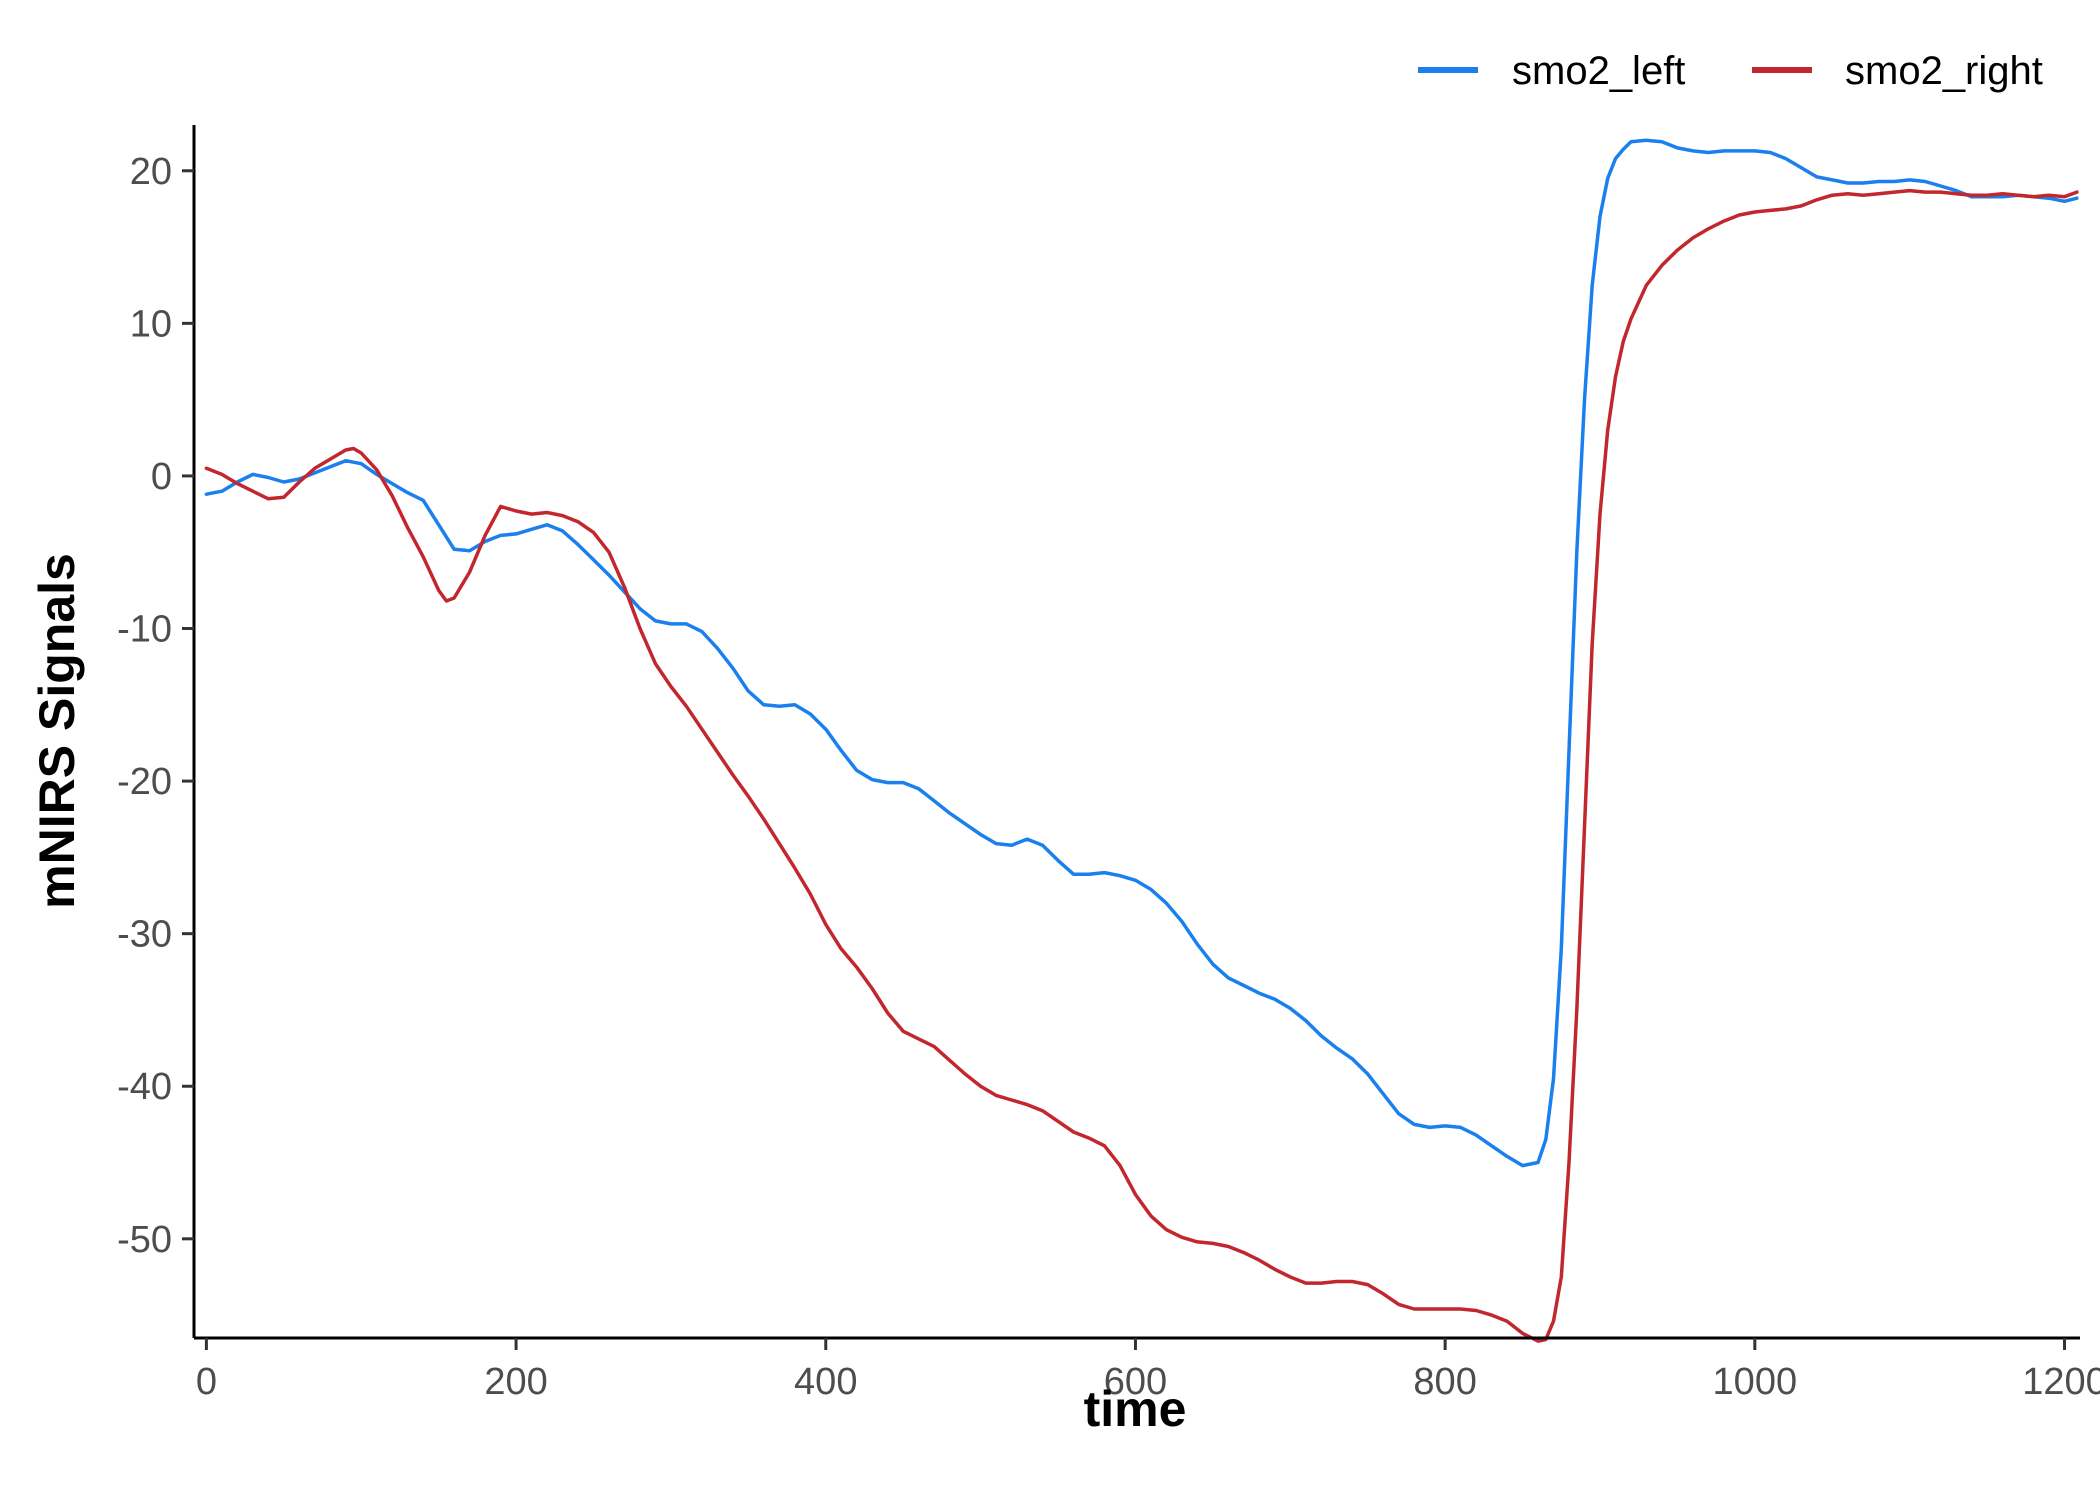 The height and width of the screenshot is (1500, 2100). I want to click on y-tick-label: -50, so click(144, 1240).